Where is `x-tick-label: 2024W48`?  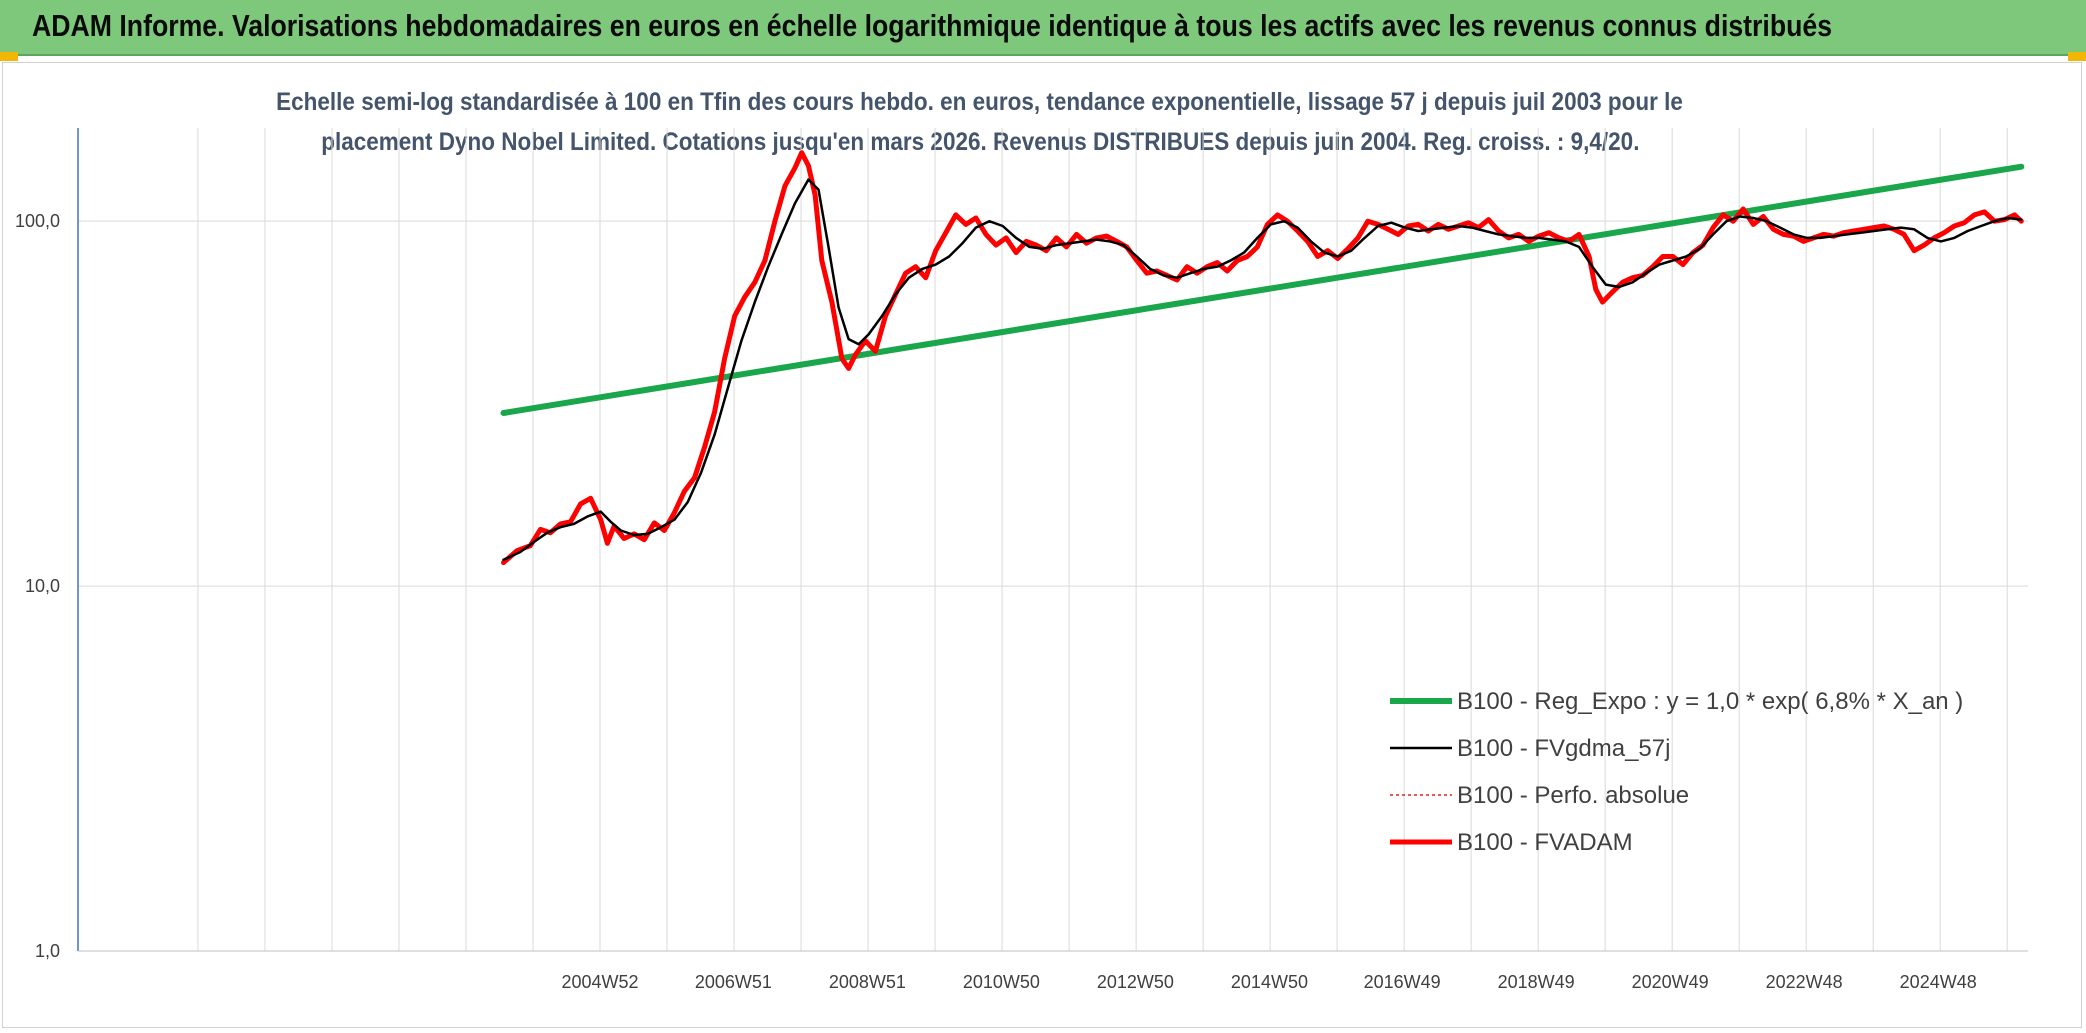
x-tick-label: 2024W48 is located at coordinates (1938, 982).